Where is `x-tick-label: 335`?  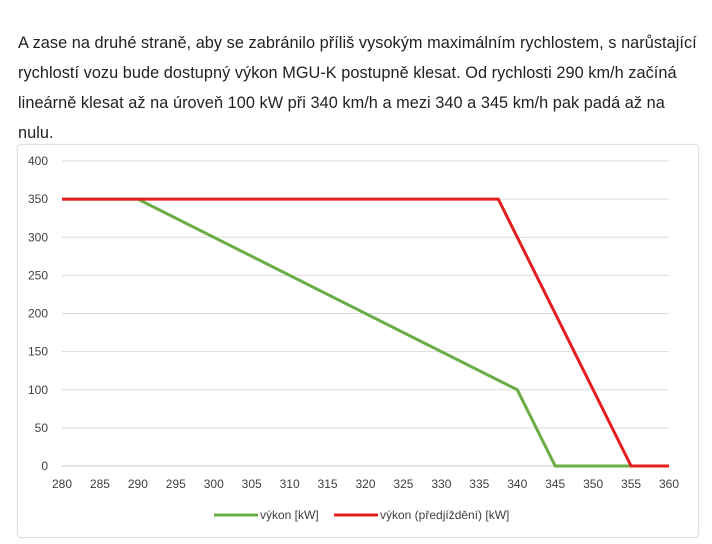
x-tick-label: 335 is located at coordinates (479, 484).